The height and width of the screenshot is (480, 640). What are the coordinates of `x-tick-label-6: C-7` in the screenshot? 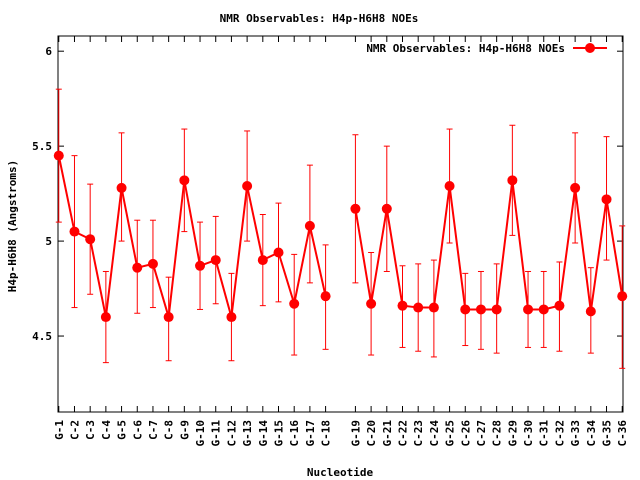 It's located at (153, 430).